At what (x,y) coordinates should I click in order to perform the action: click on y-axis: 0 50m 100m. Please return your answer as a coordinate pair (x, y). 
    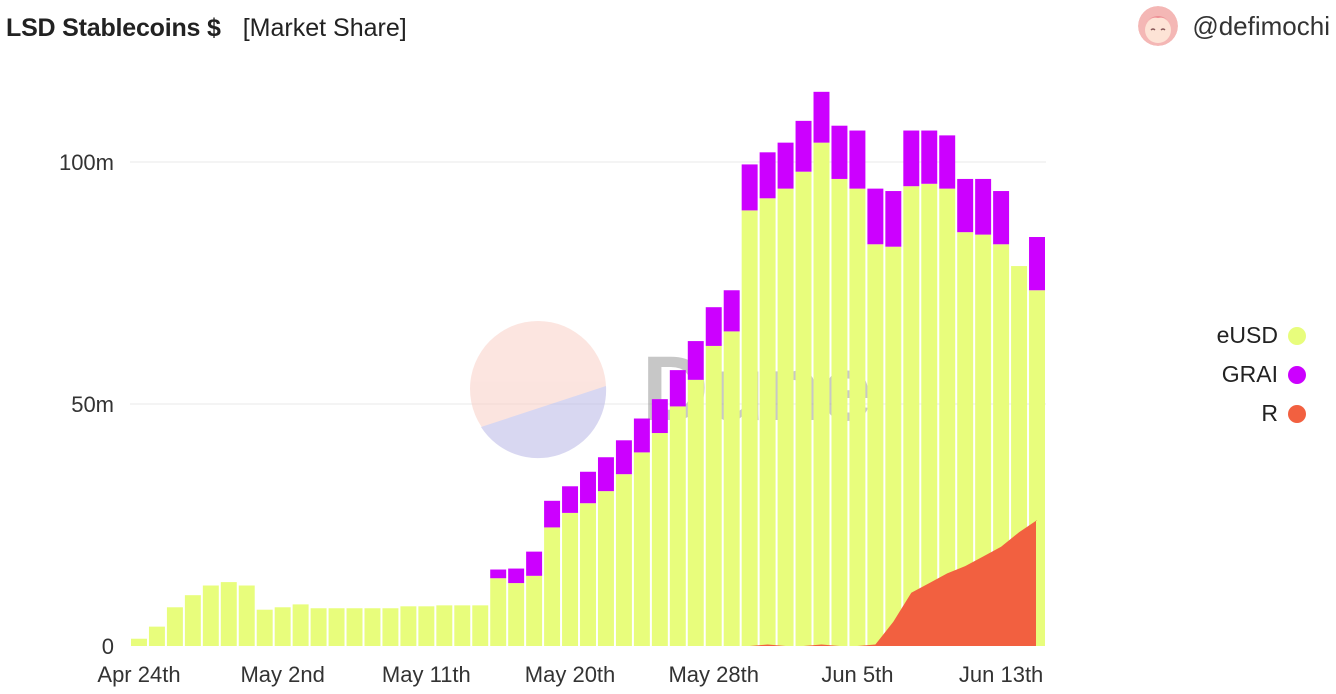
    Looking at the image, I should click on (86, 404).